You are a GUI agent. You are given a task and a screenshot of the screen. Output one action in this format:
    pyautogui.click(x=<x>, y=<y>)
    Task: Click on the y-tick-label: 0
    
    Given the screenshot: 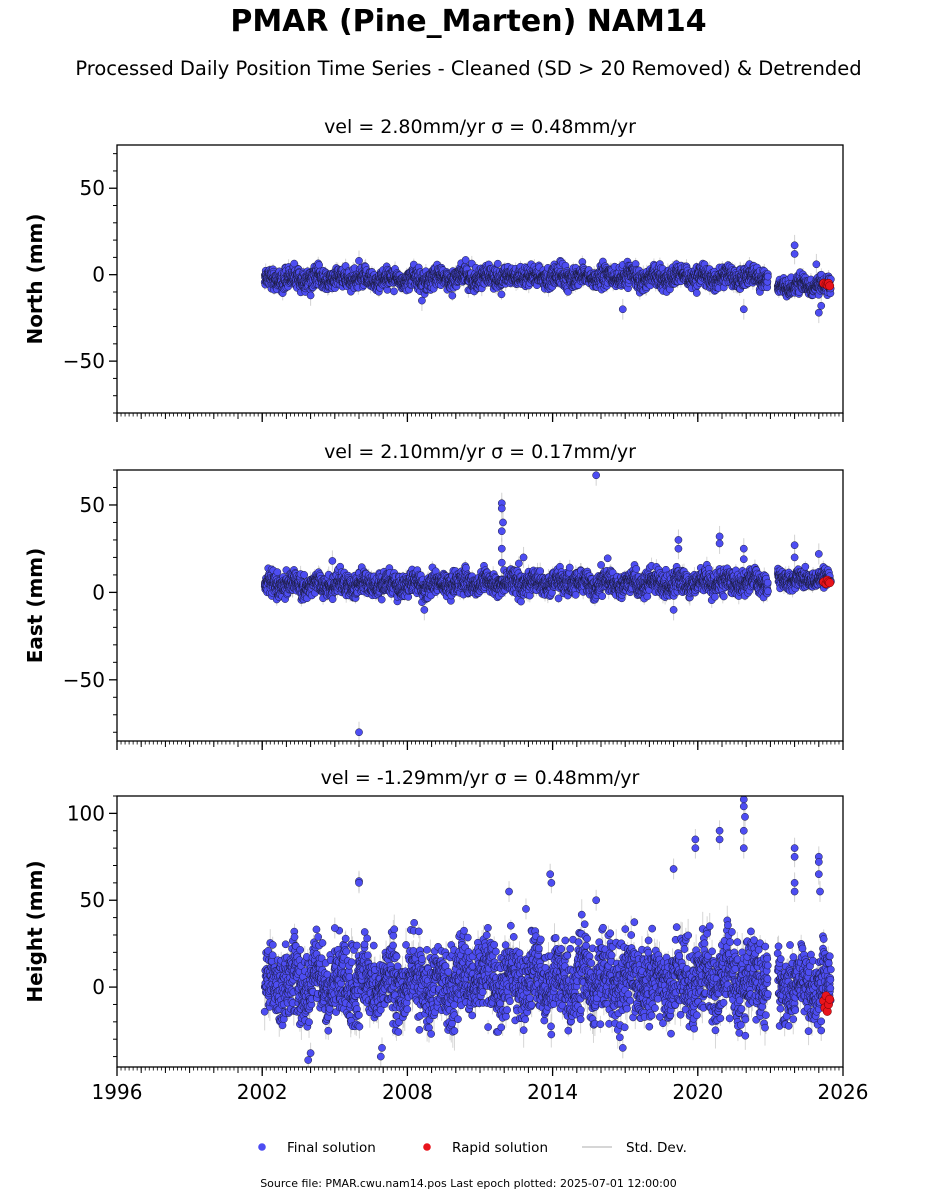 What is the action you would take?
    pyautogui.click(x=98, y=275)
    